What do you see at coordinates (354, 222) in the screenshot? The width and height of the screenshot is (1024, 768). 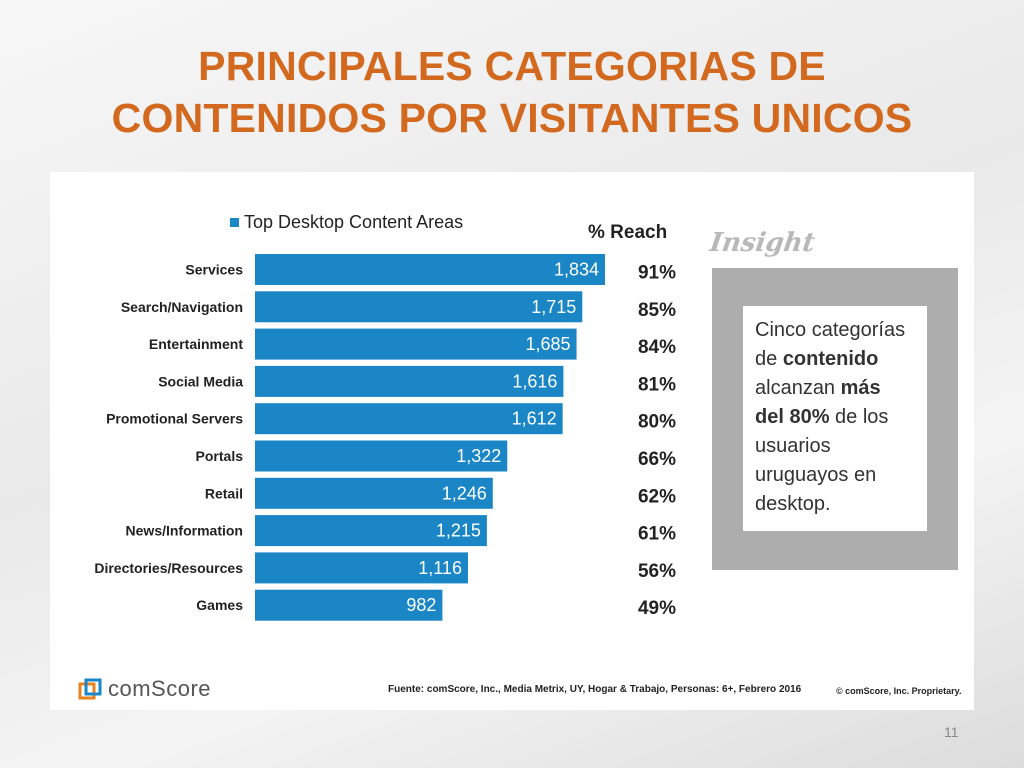 I see `legend-label: Top Desktop Content Areas` at bounding box center [354, 222].